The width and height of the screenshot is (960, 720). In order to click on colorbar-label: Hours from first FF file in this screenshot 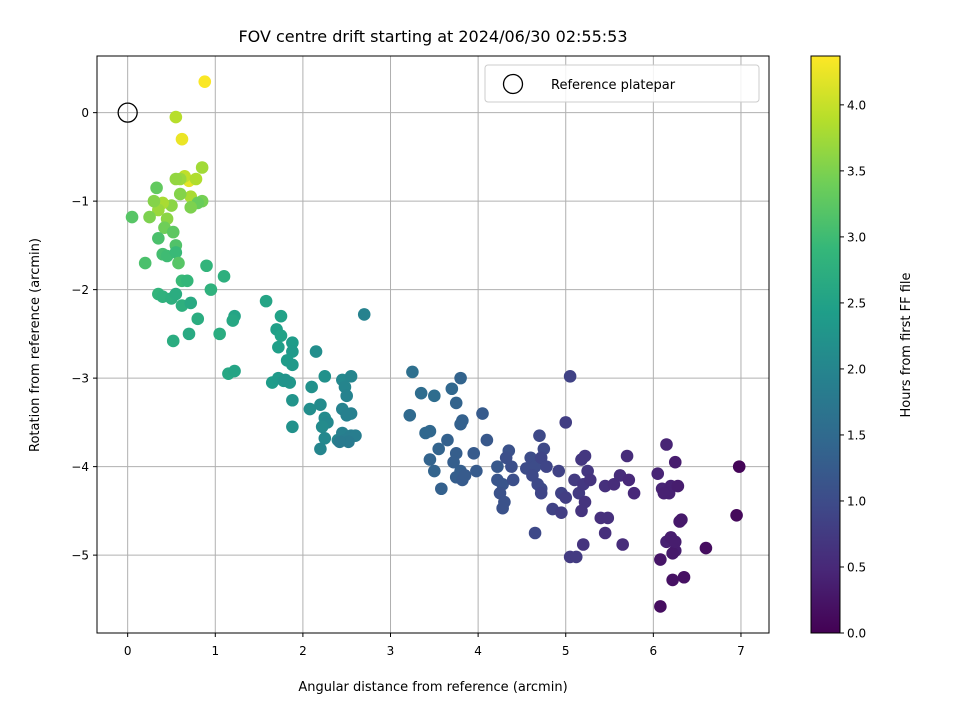, I will do `click(906, 344)`.